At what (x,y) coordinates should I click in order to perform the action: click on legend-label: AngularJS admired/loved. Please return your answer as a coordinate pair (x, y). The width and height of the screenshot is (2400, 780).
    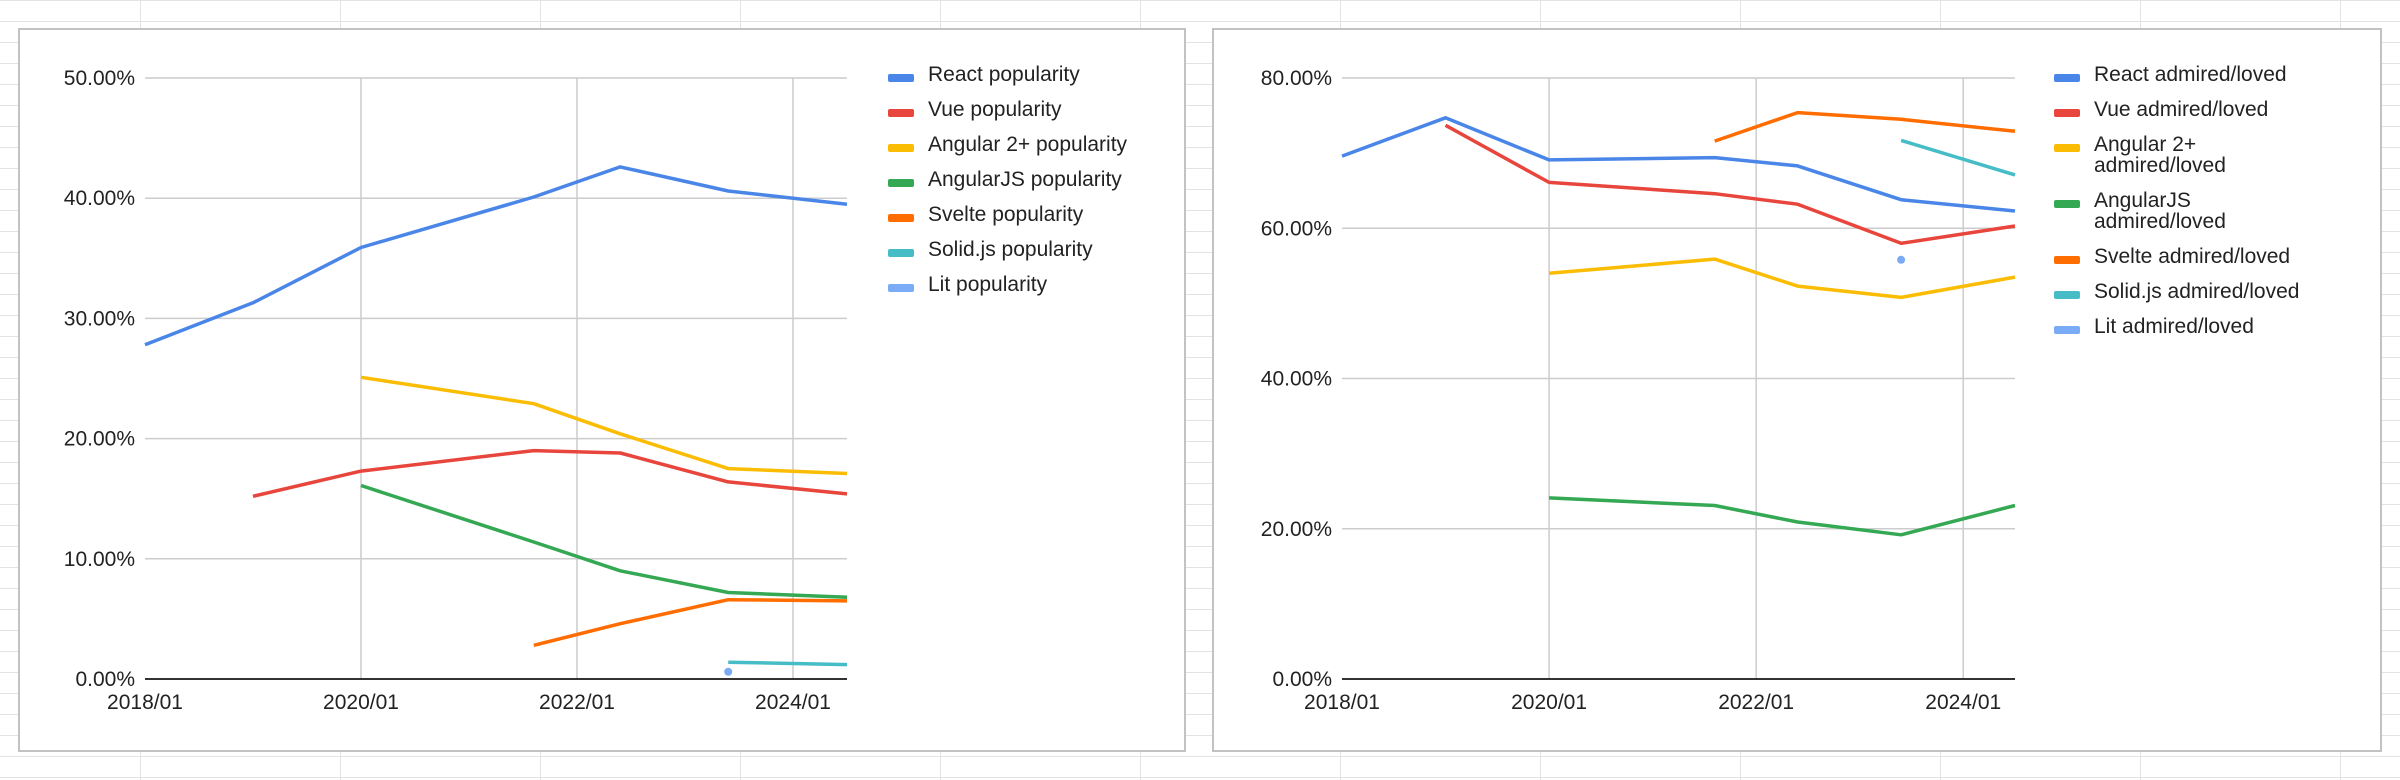
    Looking at the image, I should click on (2160, 211).